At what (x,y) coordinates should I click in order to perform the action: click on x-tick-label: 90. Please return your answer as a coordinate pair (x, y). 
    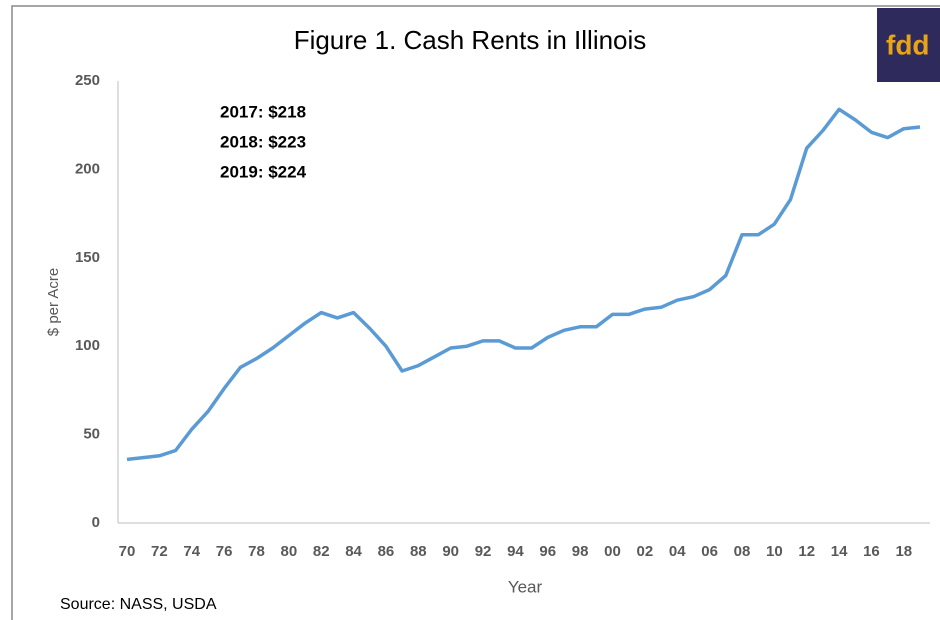
    Looking at the image, I should click on (450, 551).